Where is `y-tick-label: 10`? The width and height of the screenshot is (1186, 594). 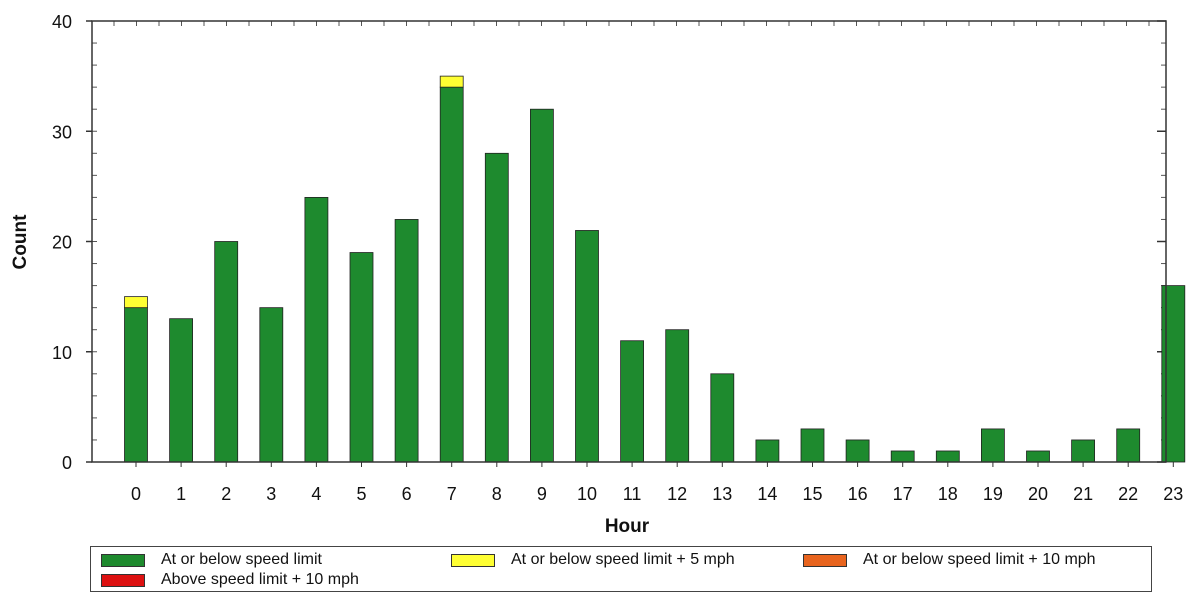
y-tick-label: 10 is located at coordinates (62, 353).